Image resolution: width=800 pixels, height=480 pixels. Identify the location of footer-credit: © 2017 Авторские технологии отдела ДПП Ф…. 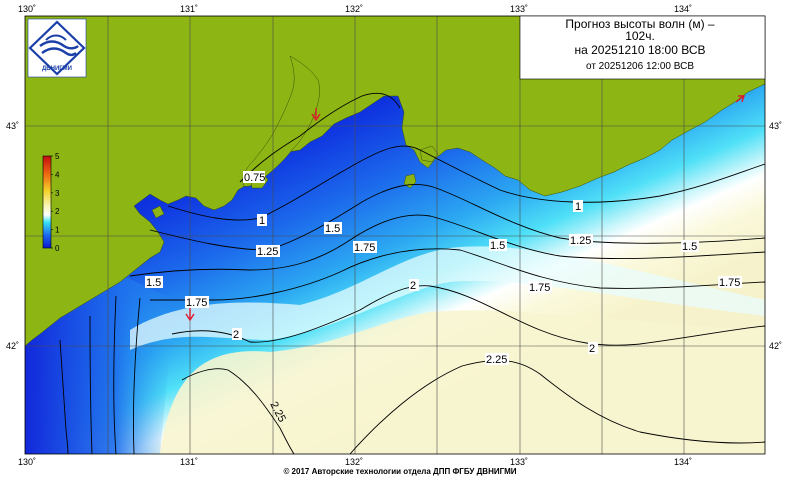
(399, 471).